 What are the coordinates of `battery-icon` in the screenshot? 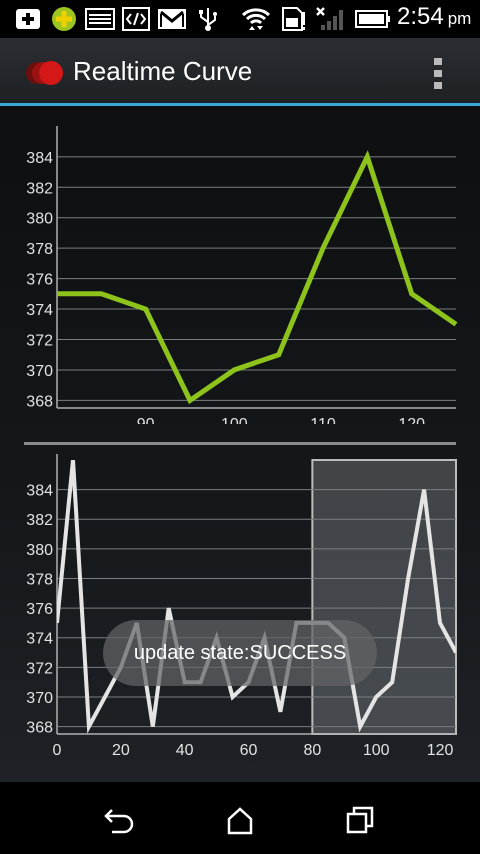 It's located at (372, 19).